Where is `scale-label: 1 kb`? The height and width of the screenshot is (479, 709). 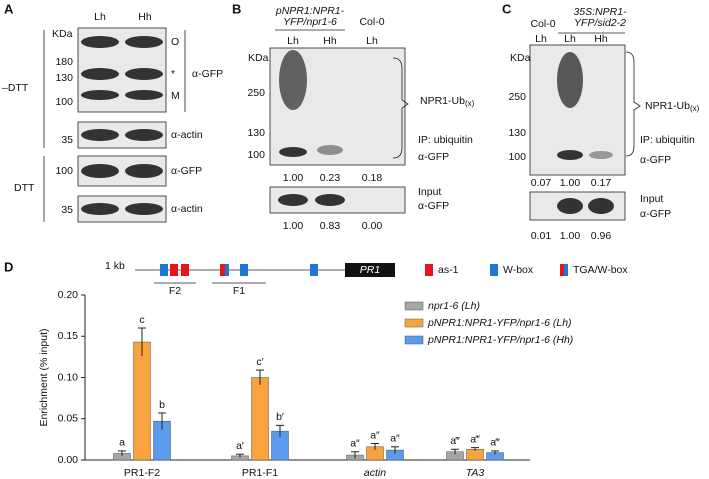
scale-label: 1 kb is located at coordinates (115, 266).